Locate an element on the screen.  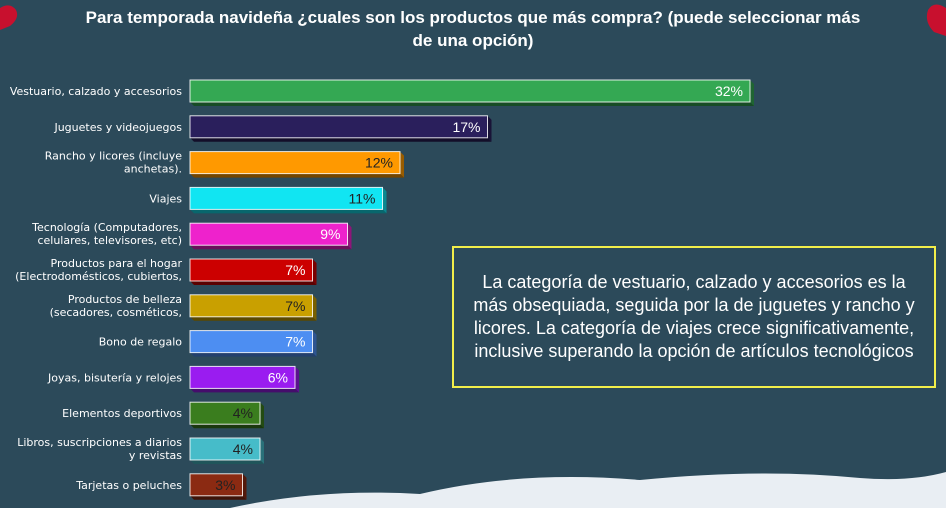
category-label: Juguetes y videojuegos is located at coordinates (117, 127).